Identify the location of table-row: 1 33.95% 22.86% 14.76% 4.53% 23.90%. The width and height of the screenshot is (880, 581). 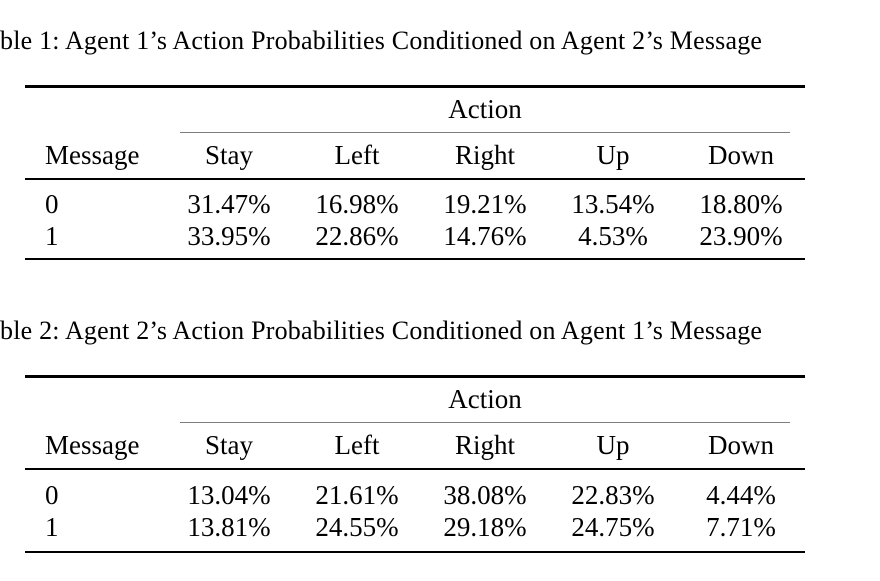
(415, 236).